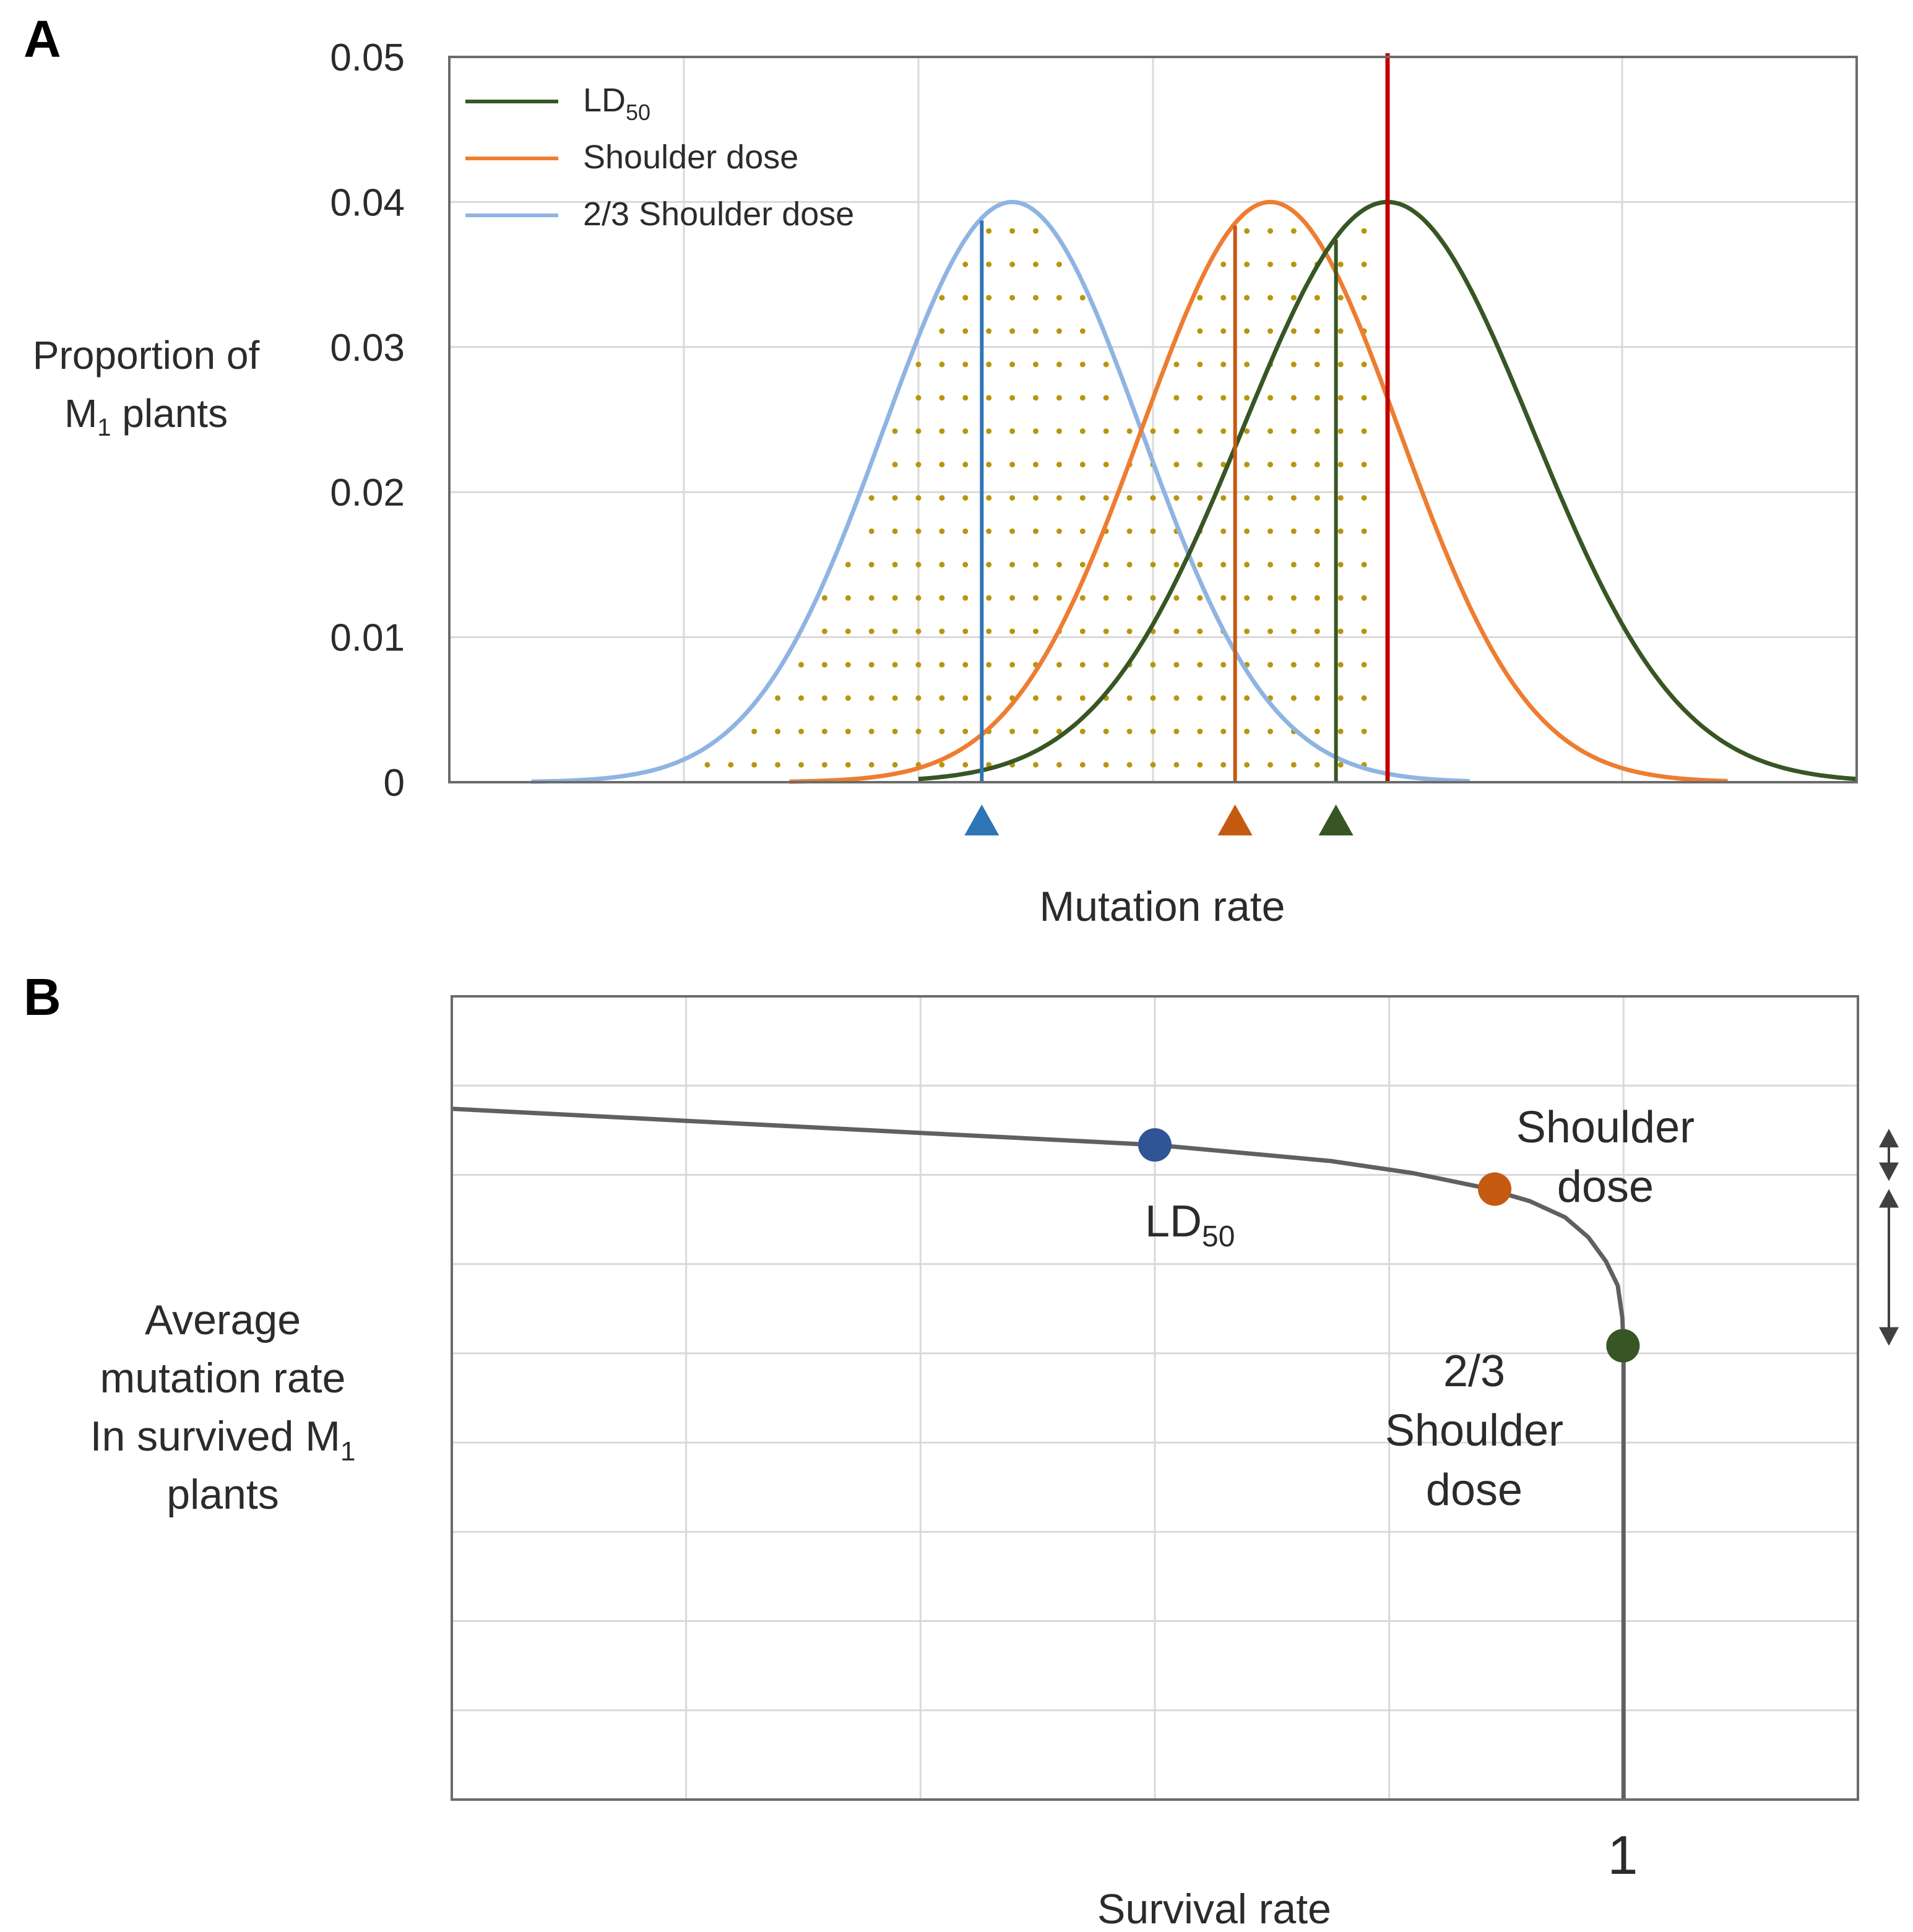 This screenshot has height=1932, width=1913. What do you see at coordinates (222, 1494) in the screenshot?
I see `chart-b-ylabel-line4: plants` at bounding box center [222, 1494].